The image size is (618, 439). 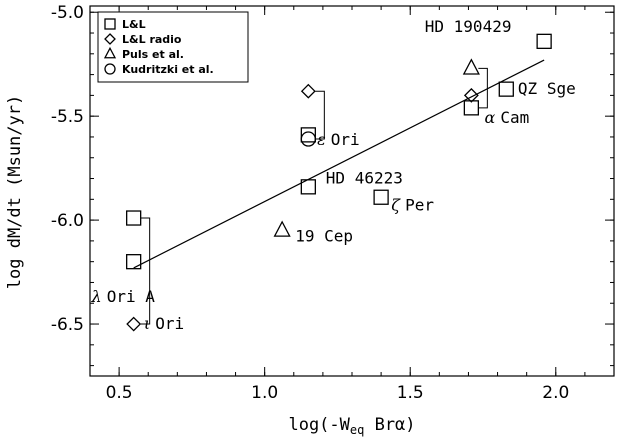 What do you see at coordinates (110, 24) in the screenshot?
I see `legend-square-icon` at bounding box center [110, 24].